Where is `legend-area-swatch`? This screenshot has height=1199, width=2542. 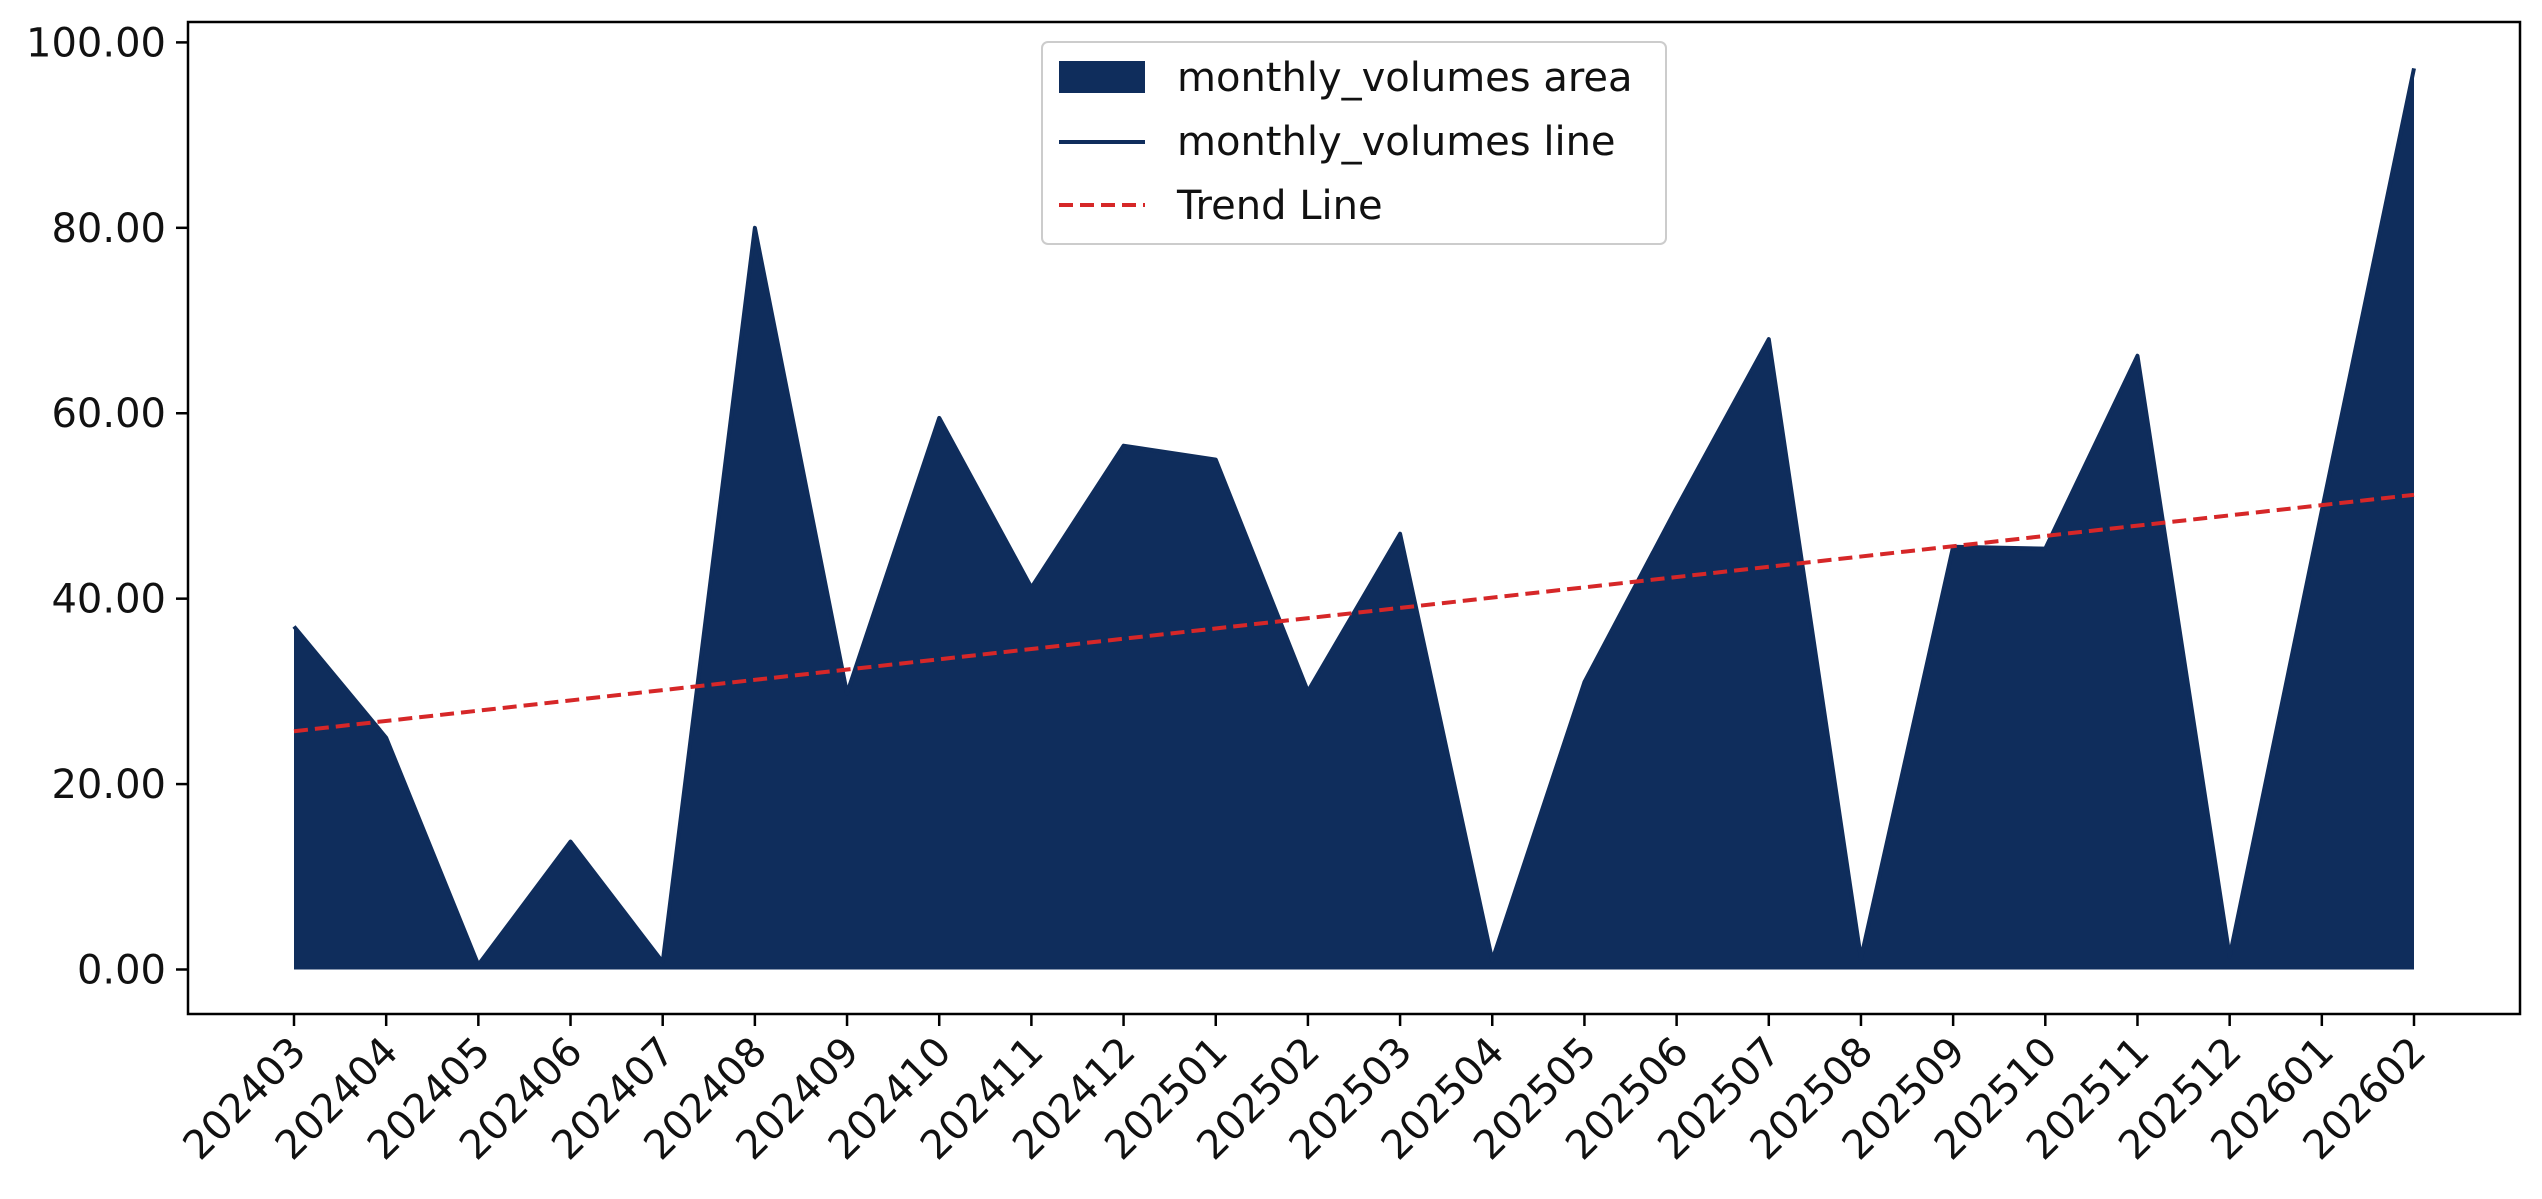
legend-area-swatch is located at coordinates (1102, 77).